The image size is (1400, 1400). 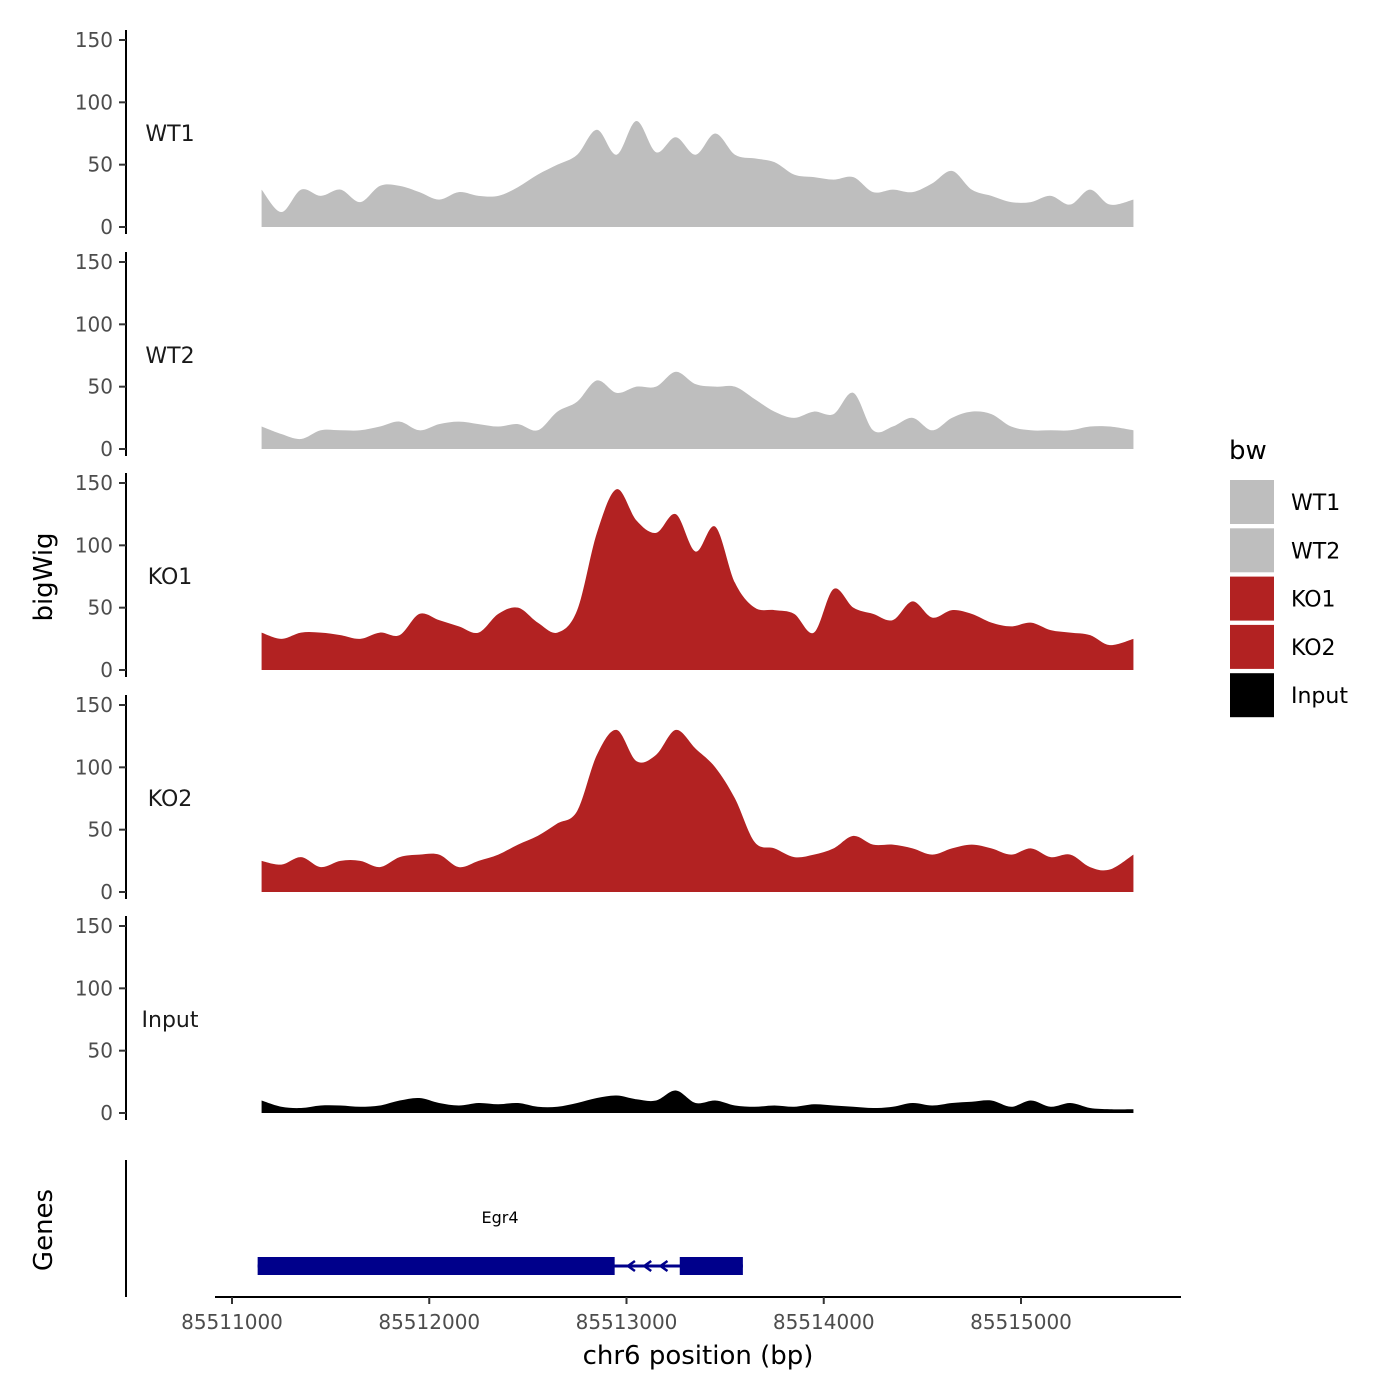 What do you see at coordinates (1285, 502) in the screenshot?
I see `legend-item-wt1: WT1` at bounding box center [1285, 502].